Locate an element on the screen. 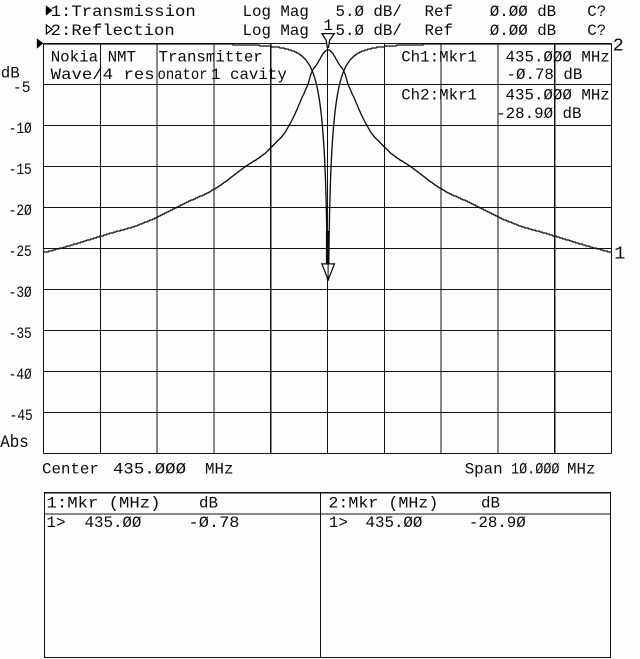 The image size is (640, 659). svg-text: 2:Mkr (MHz) is located at coordinates (383, 503).